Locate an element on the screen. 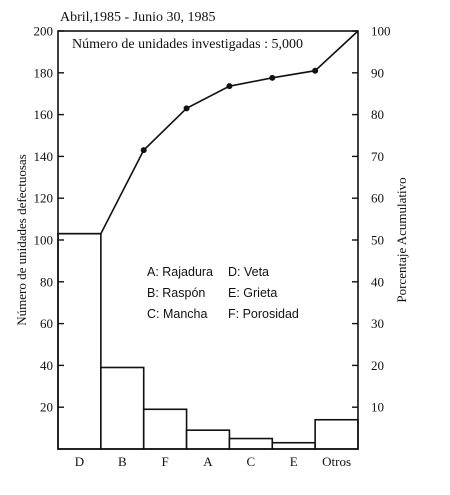  category-label: B is located at coordinates (122, 461).